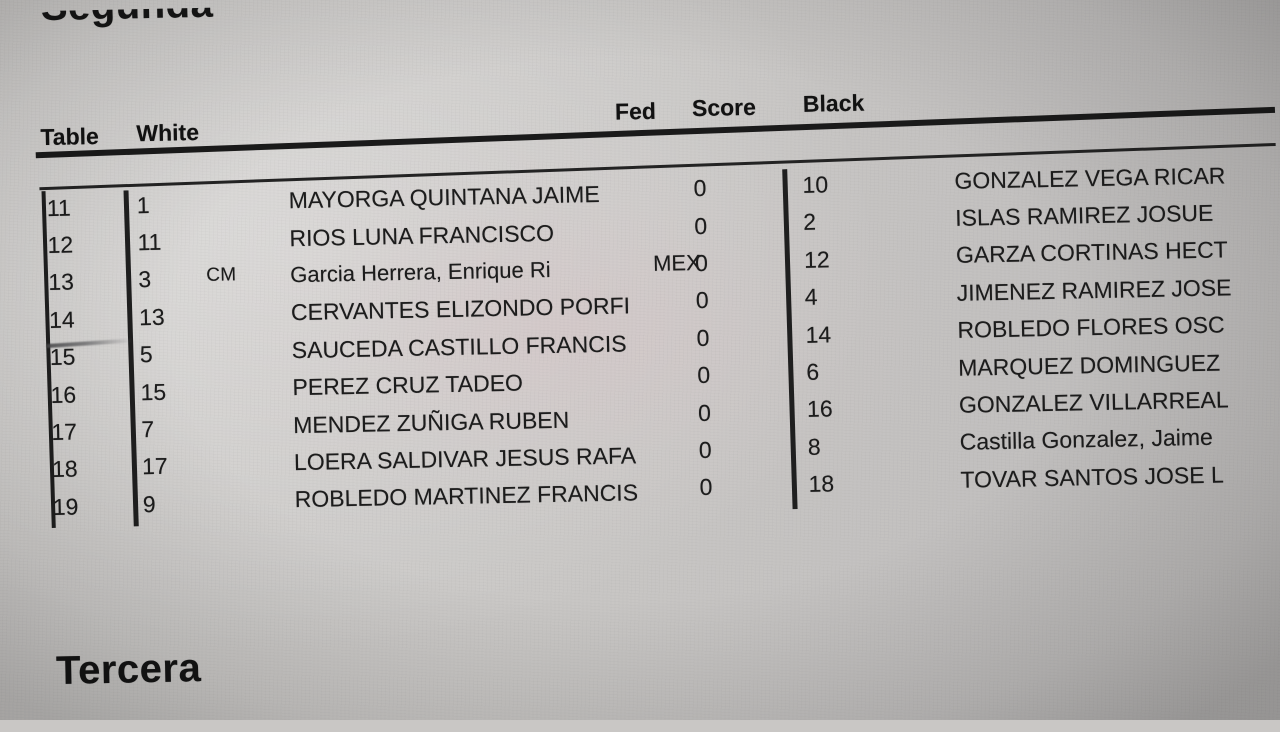 The height and width of the screenshot is (732, 1280). I want to click on cell-black-number: 16, so click(819, 409).